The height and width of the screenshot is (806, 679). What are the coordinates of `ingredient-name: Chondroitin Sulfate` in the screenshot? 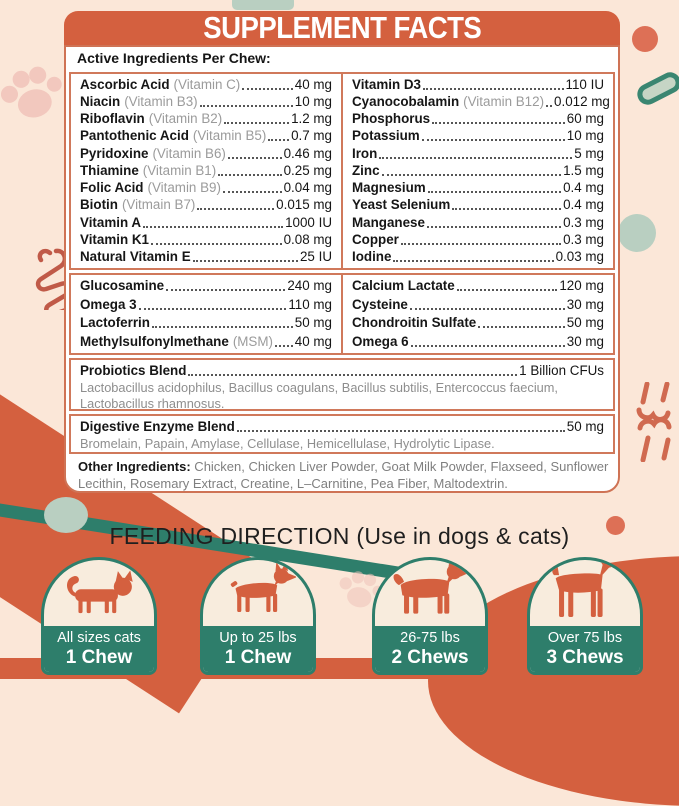 It's located at (414, 323).